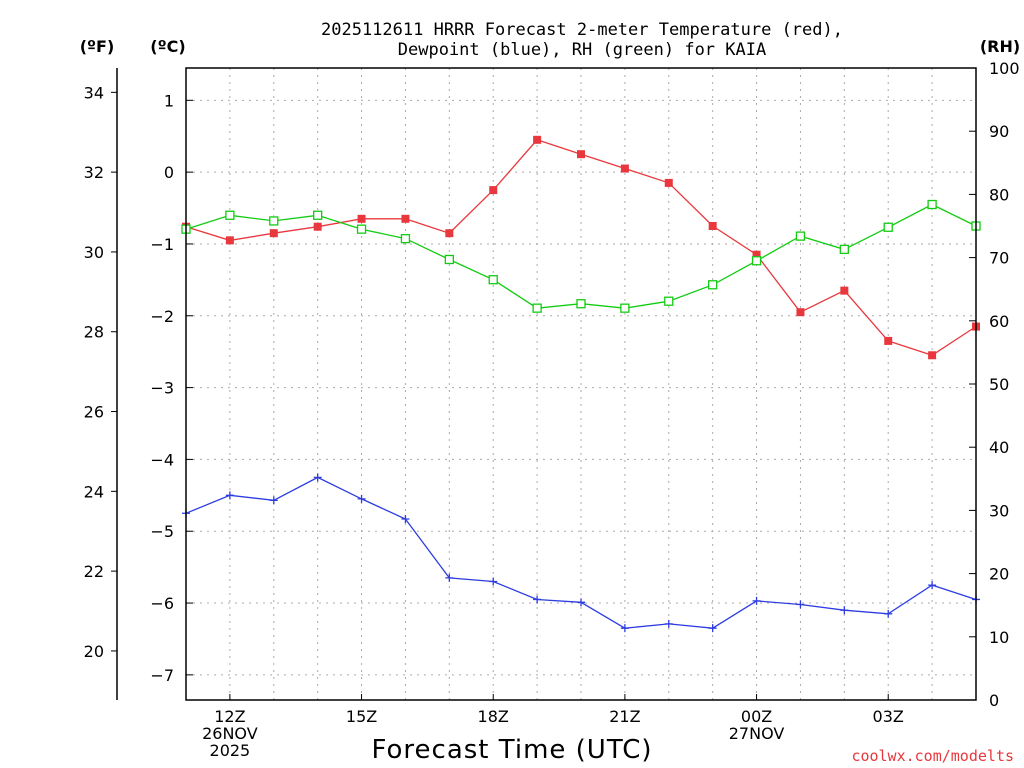 This screenshot has height=768, width=1024. What do you see at coordinates (999, 574) in the screenshot?
I see `rh-tick-label: 20` at bounding box center [999, 574].